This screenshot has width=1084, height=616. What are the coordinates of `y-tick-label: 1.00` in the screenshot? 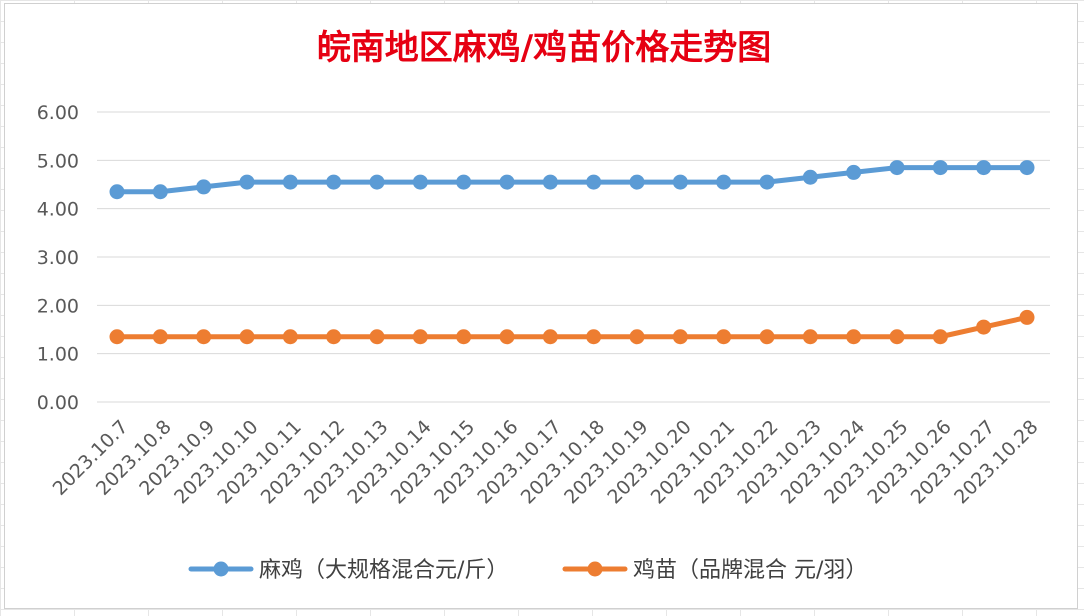 It's located at (58, 355).